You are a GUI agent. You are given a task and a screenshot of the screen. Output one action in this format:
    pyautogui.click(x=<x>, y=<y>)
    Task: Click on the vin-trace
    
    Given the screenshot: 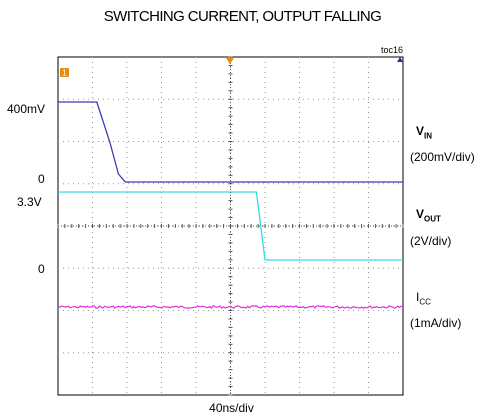 What is the action you would take?
    pyautogui.click(x=230, y=142)
    